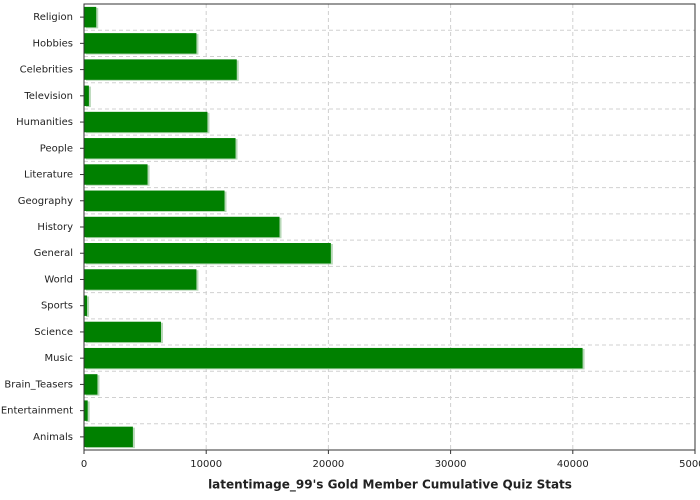  Describe the element at coordinates (55, 227) in the screenshot. I see `y-tick-label: History` at that location.